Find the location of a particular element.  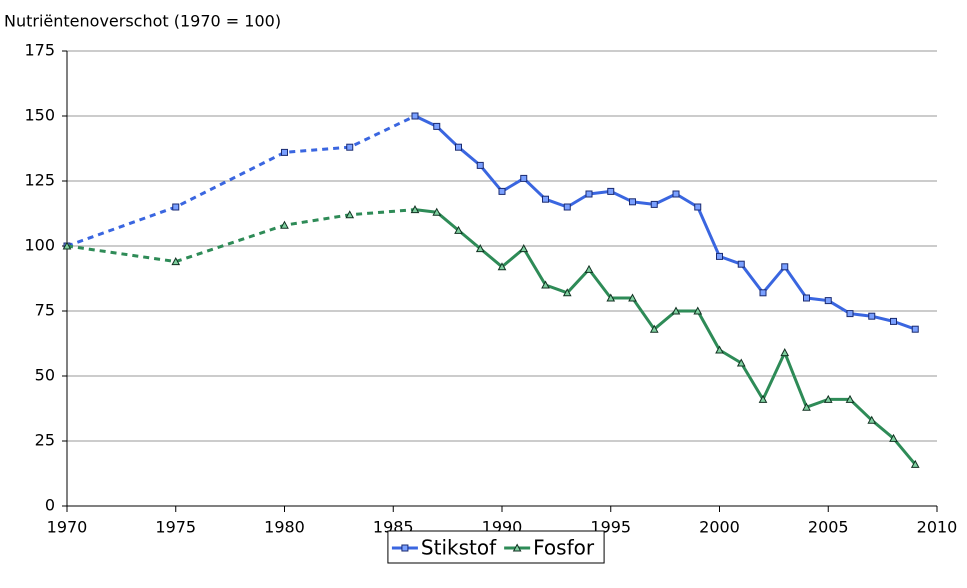

x-tick-label: 1975 is located at coordinates (175, 527).